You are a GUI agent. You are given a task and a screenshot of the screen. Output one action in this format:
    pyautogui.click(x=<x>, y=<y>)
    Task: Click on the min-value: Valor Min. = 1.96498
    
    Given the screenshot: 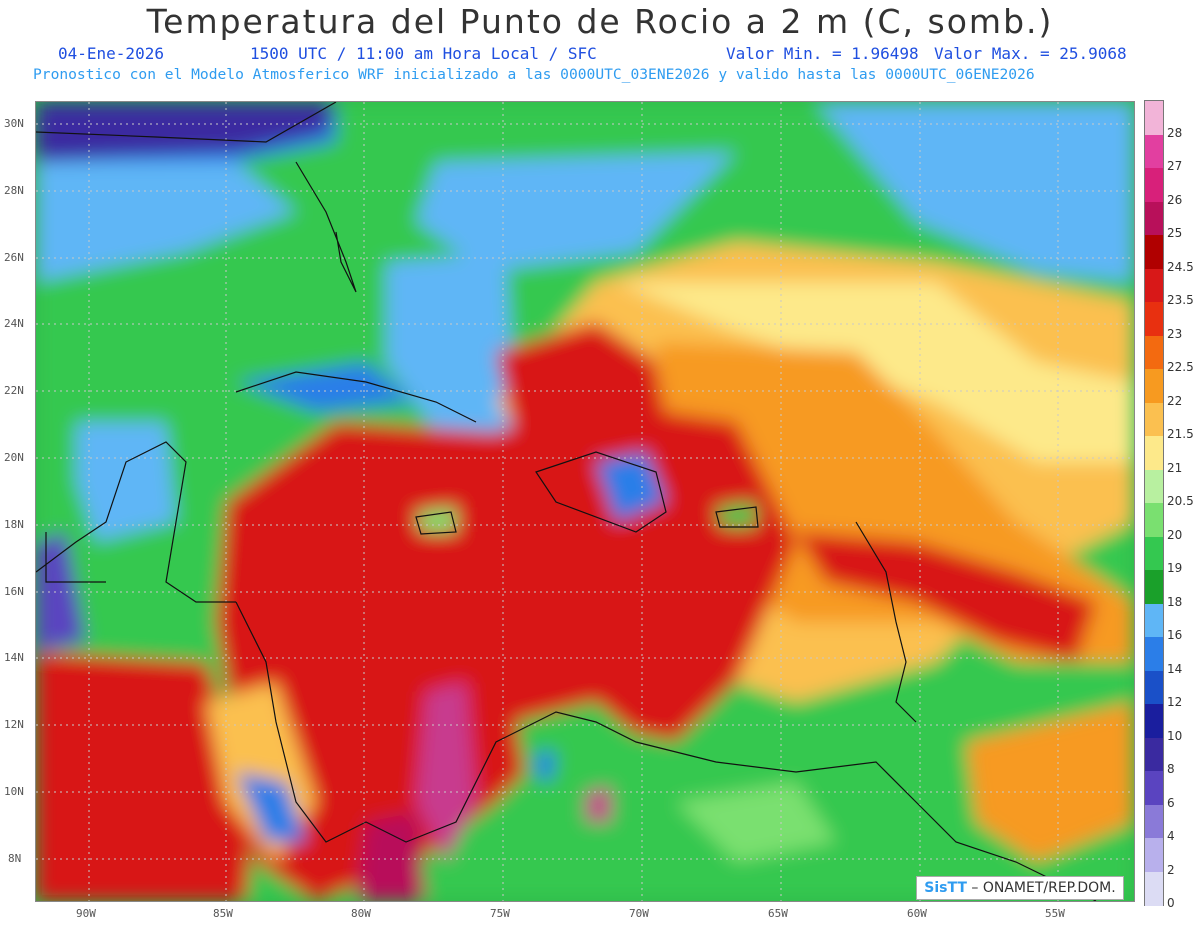 What is the action you would take?
    pyautogui.click(x=822, y=53)
    